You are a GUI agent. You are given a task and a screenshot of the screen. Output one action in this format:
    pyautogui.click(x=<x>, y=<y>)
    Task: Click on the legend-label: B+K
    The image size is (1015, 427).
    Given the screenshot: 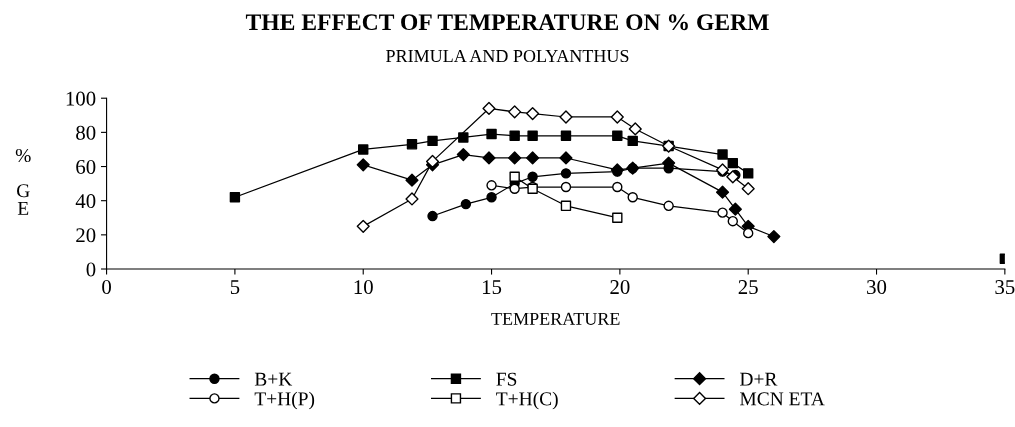 What is the action you would take?
    pyautogui.click(x=273, y=379)
    